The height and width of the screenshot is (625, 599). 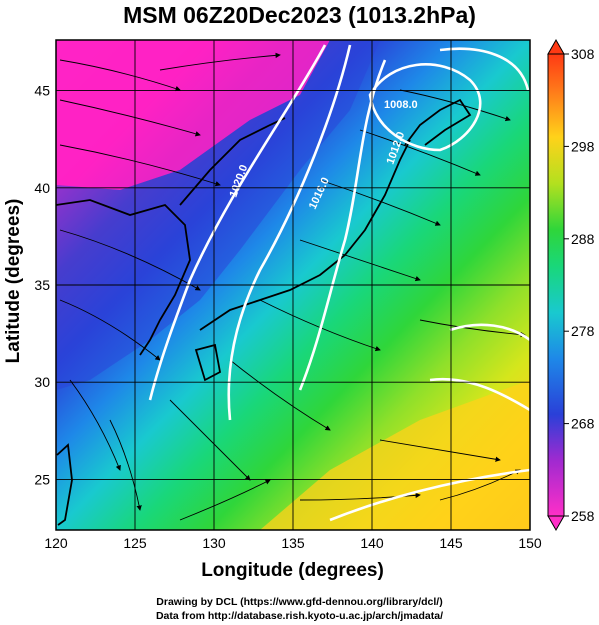 What do you see at coordinates (429, 495) in the screenshot?
I see `isobar-south` at bounding box center [429, 495].